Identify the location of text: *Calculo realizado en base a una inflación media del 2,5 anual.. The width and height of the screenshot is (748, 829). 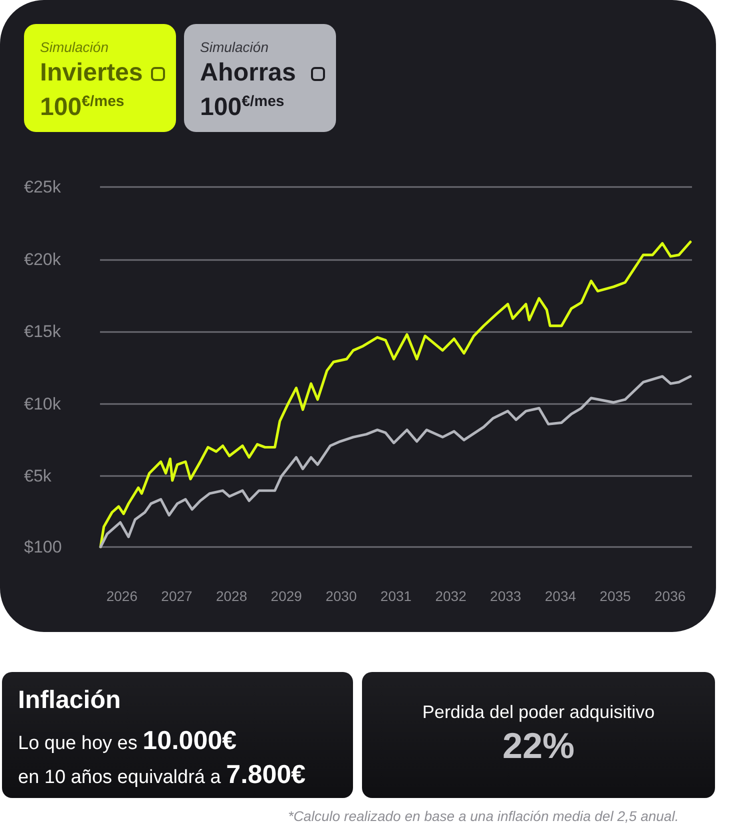
(483, 816).